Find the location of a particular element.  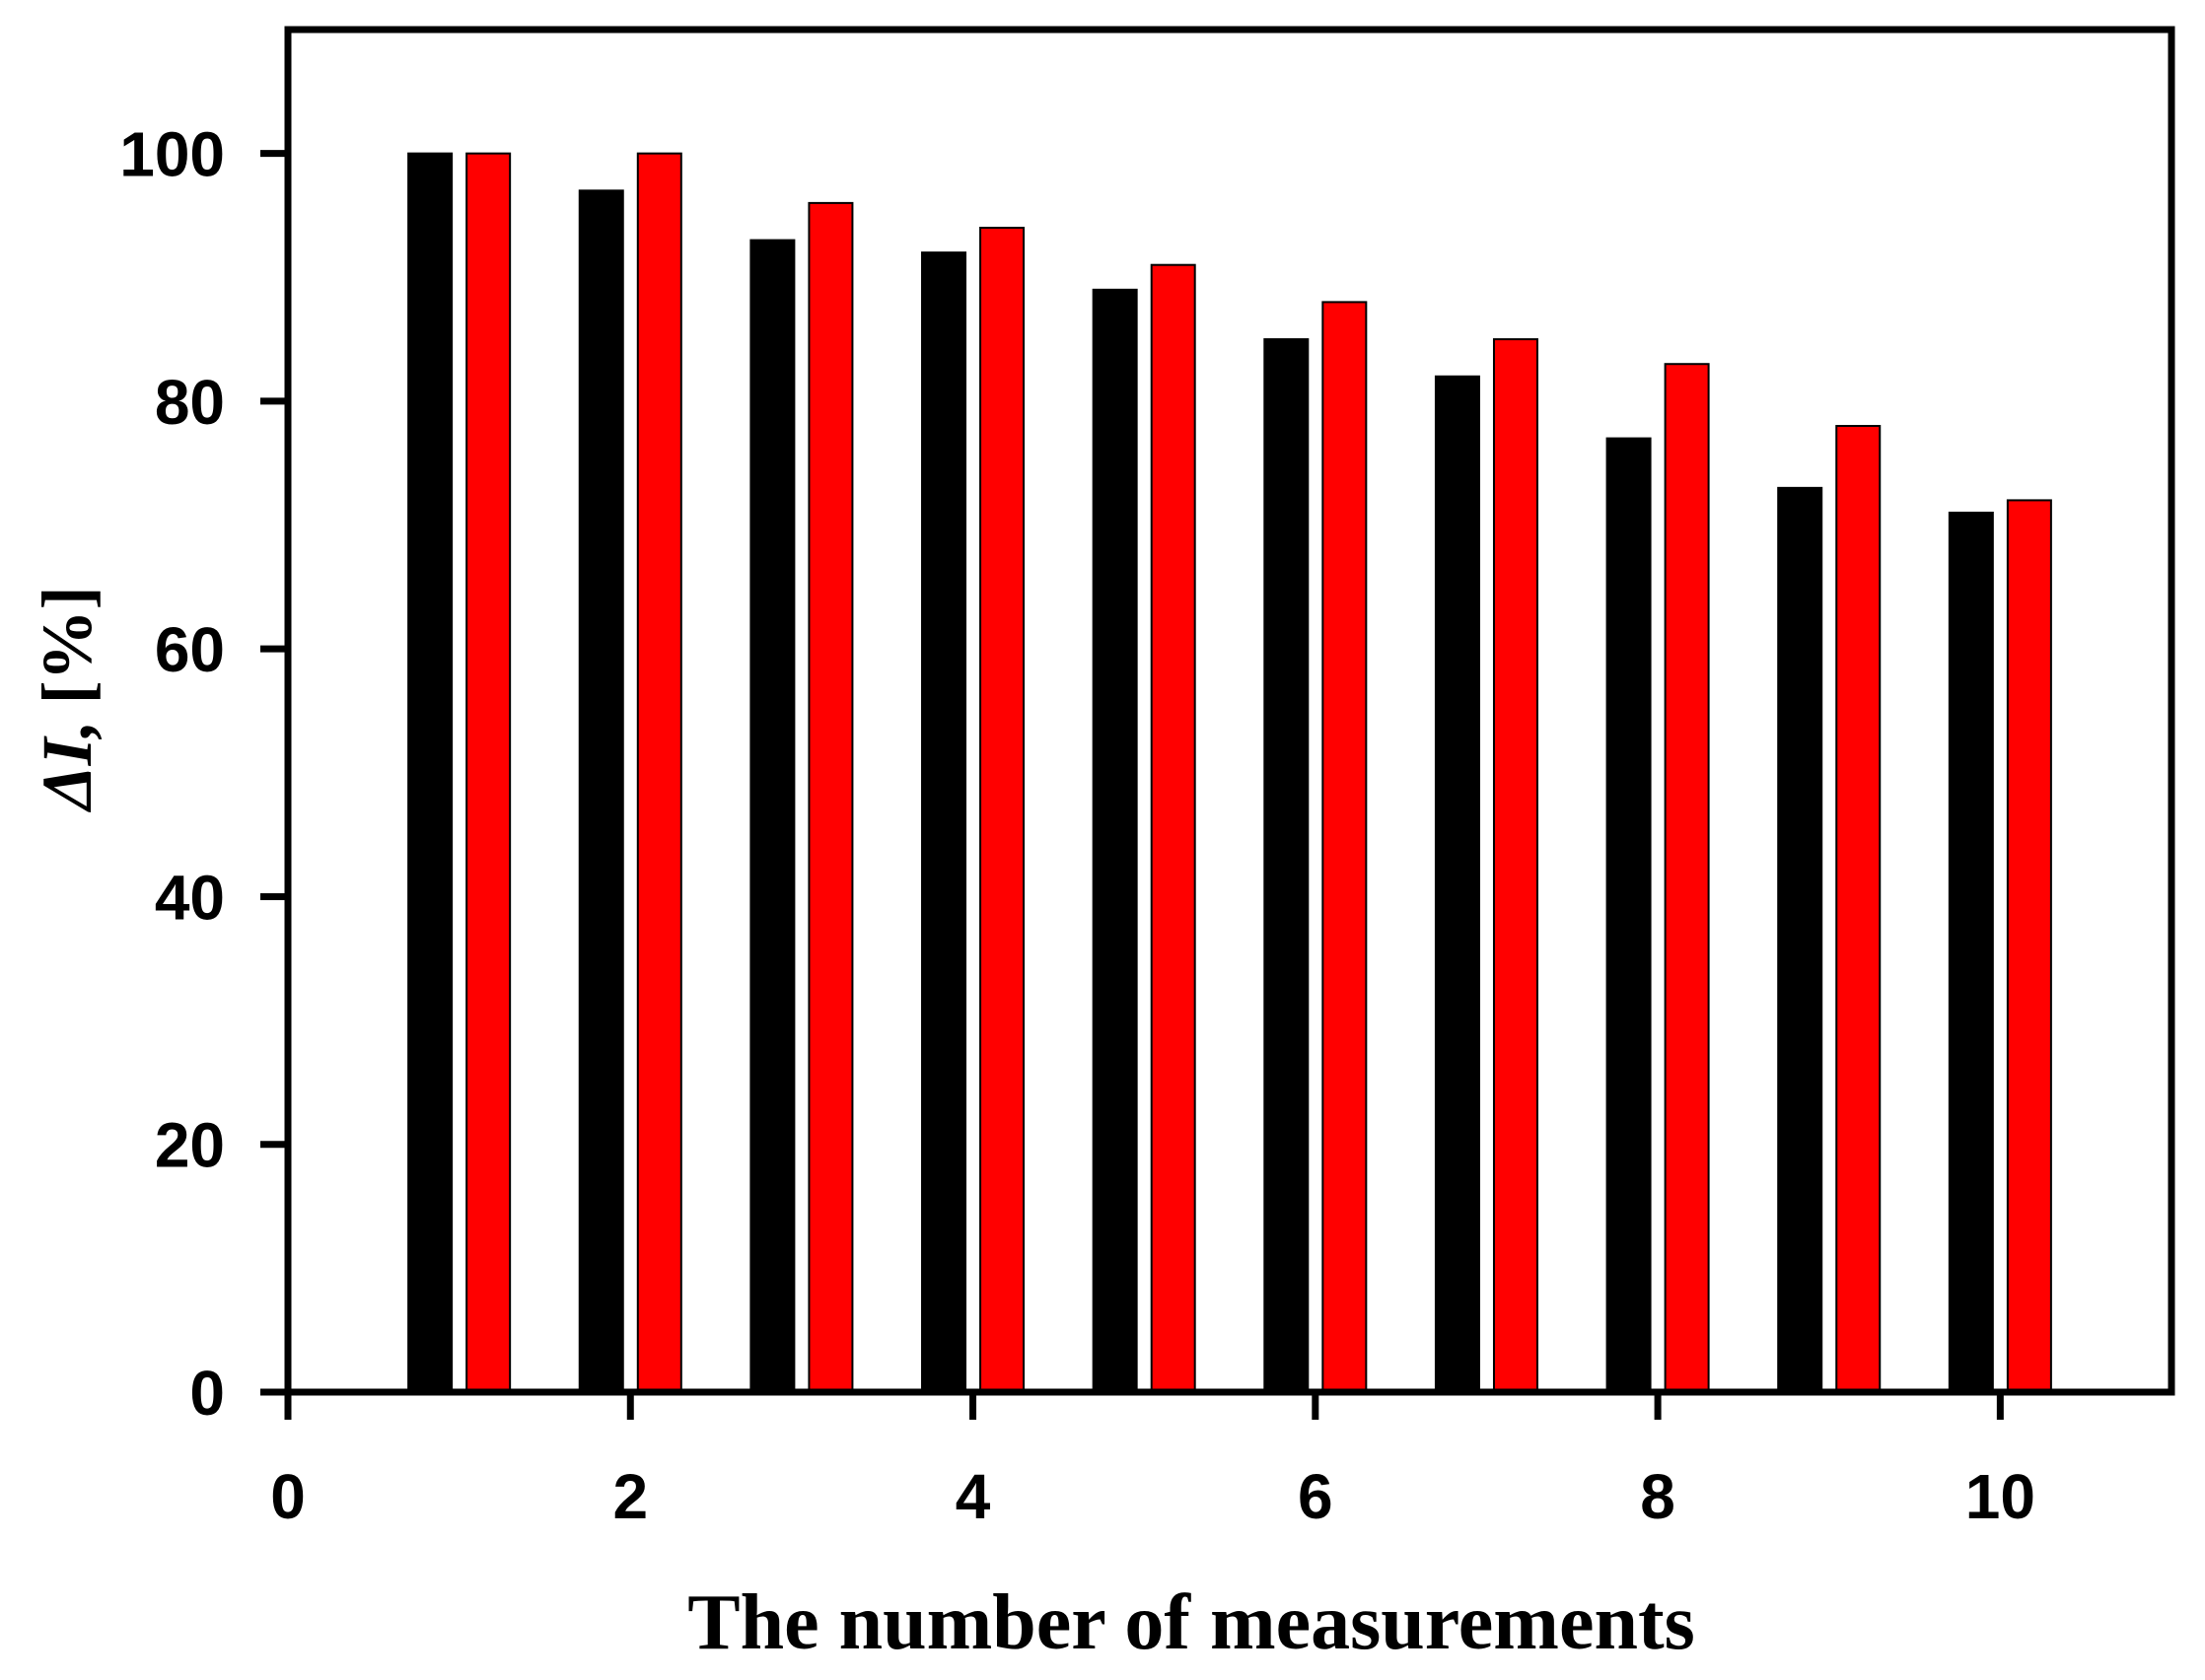

y-tick-label: 40 is located at coordinates (190, 897).